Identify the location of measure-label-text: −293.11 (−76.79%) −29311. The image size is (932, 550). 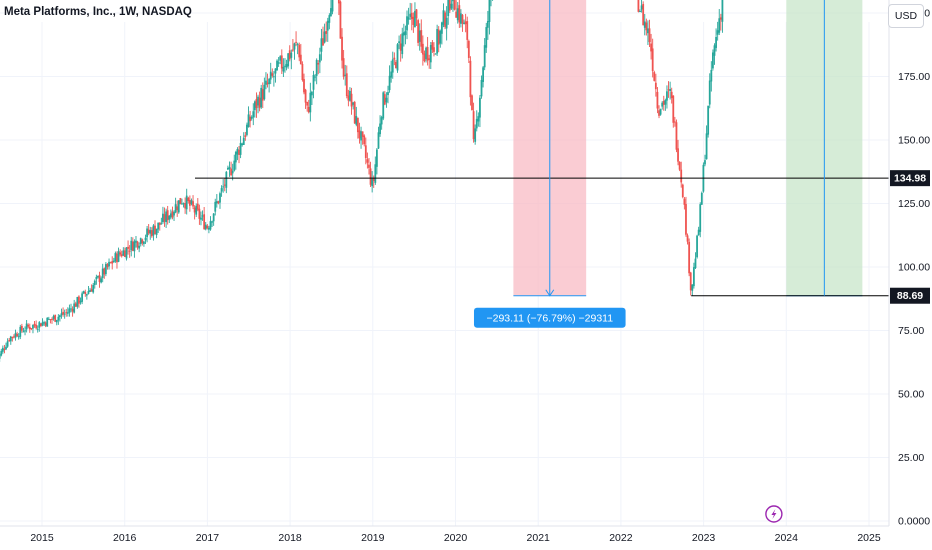
(549, 319).